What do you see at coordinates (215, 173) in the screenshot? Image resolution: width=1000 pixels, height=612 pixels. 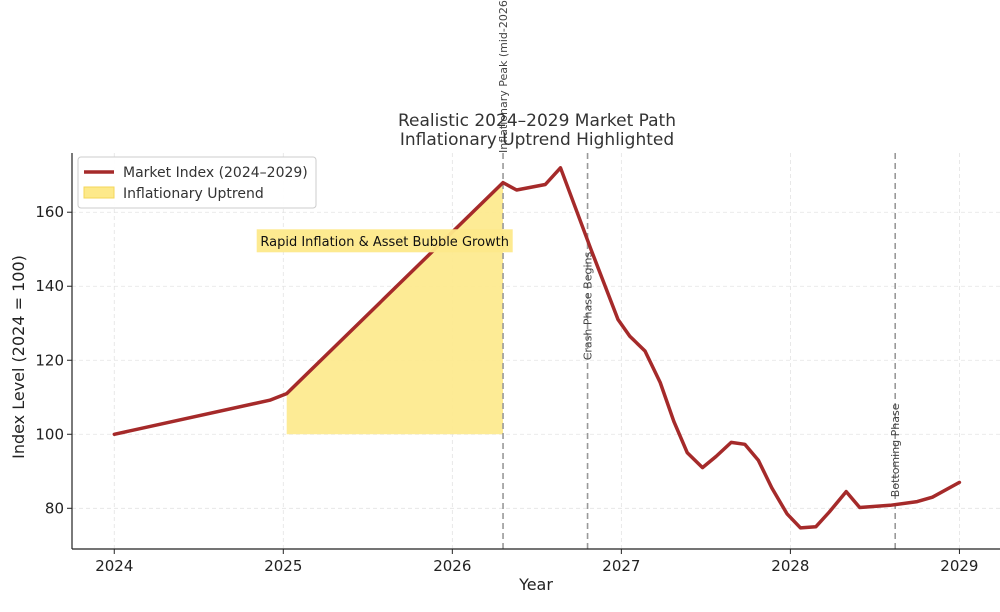 I see `legend-entry-market-index: Market Index (2024–2029)` at bounding box center [215, 173].